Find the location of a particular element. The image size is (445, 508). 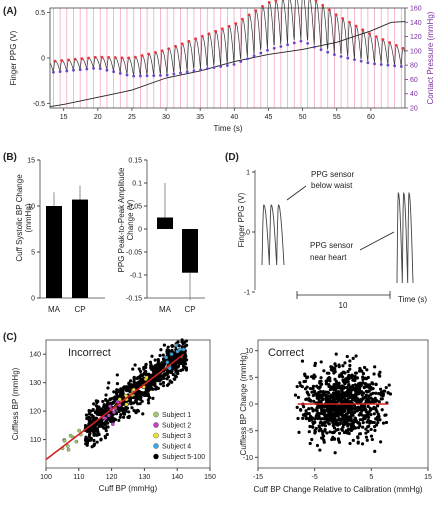

y-tick-label: 1 is located at coordinates (248, 173).